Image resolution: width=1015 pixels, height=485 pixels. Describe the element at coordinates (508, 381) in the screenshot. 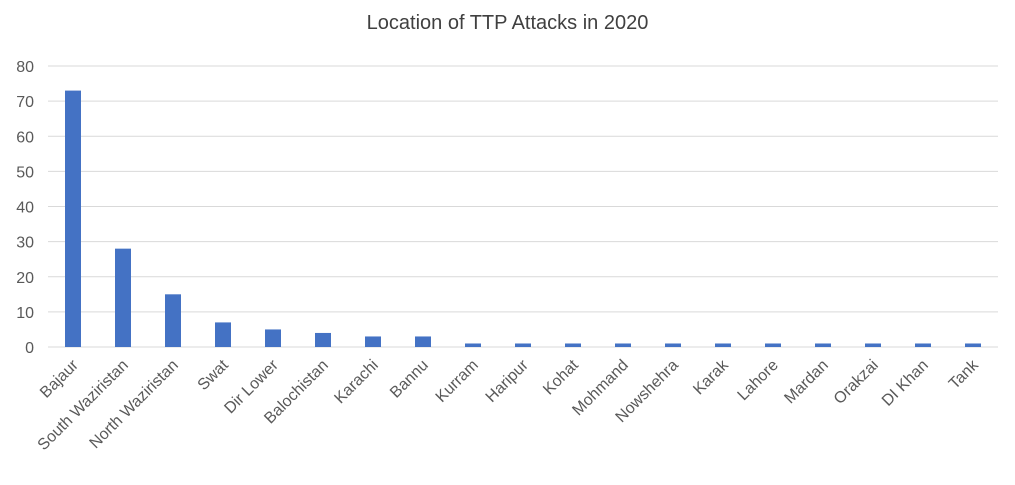

I see `x-tick-label: Haripur` at that location.